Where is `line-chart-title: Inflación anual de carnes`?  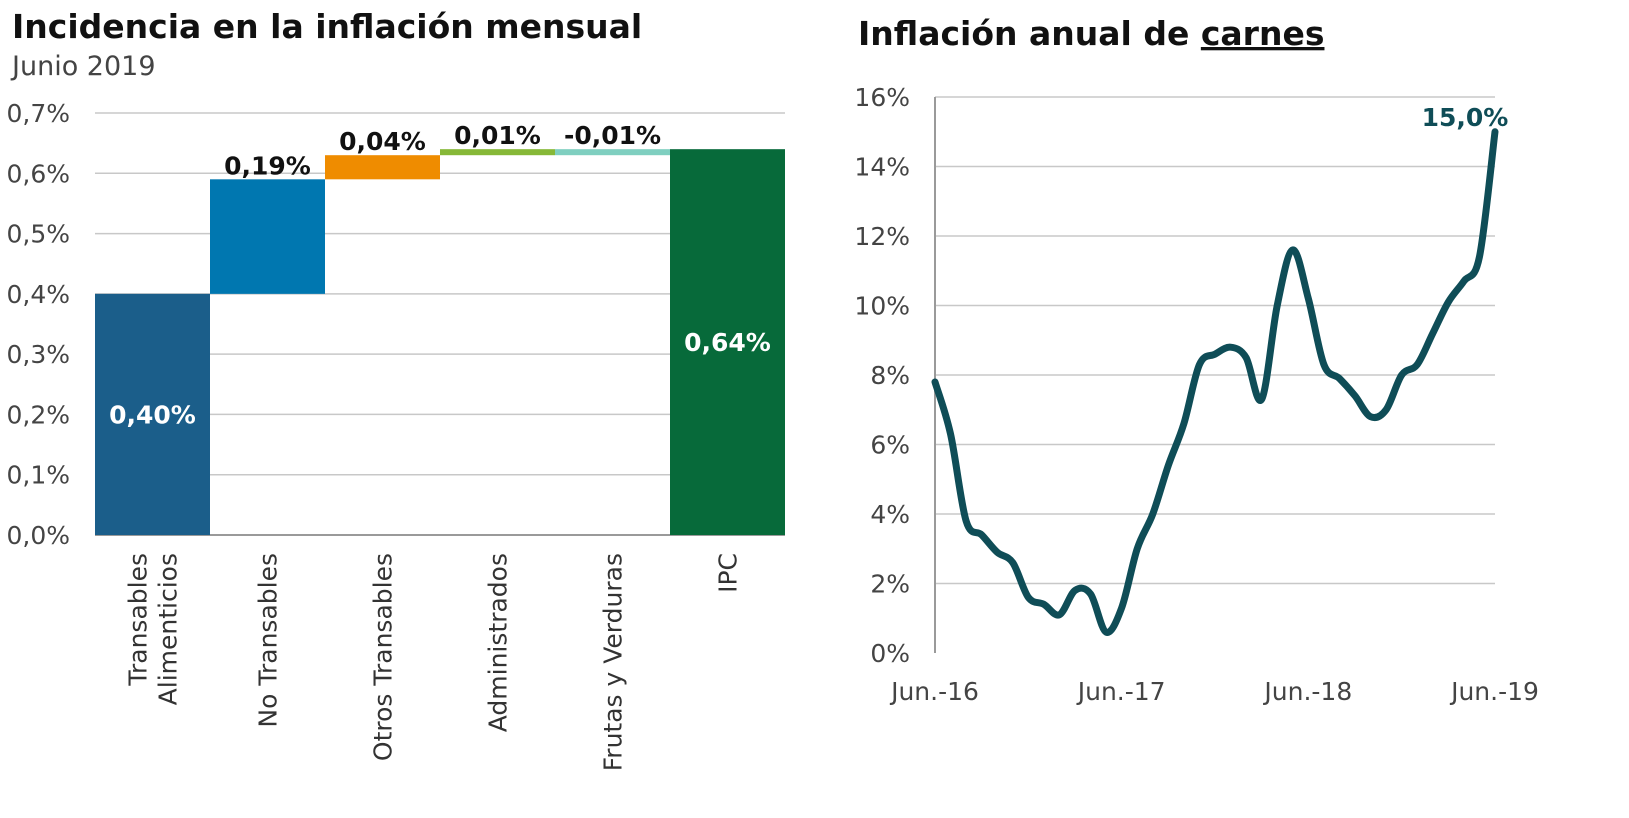
line-chart-title: Inflación anual de carnes is located at coordinates (1091, 33).